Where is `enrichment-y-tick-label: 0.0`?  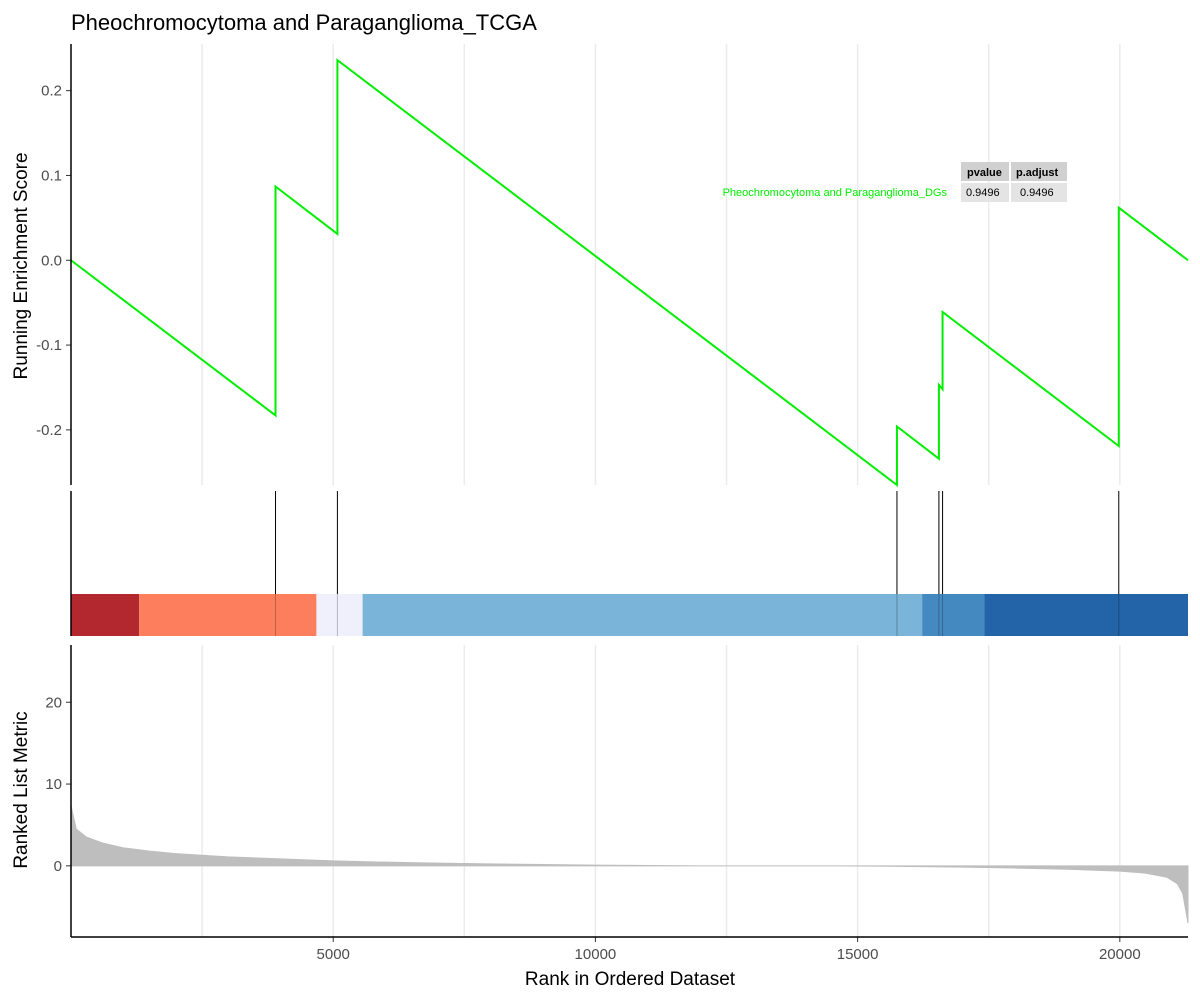 enrichment-y-tick-label: 0.0 is located at coordinates (51, 260).